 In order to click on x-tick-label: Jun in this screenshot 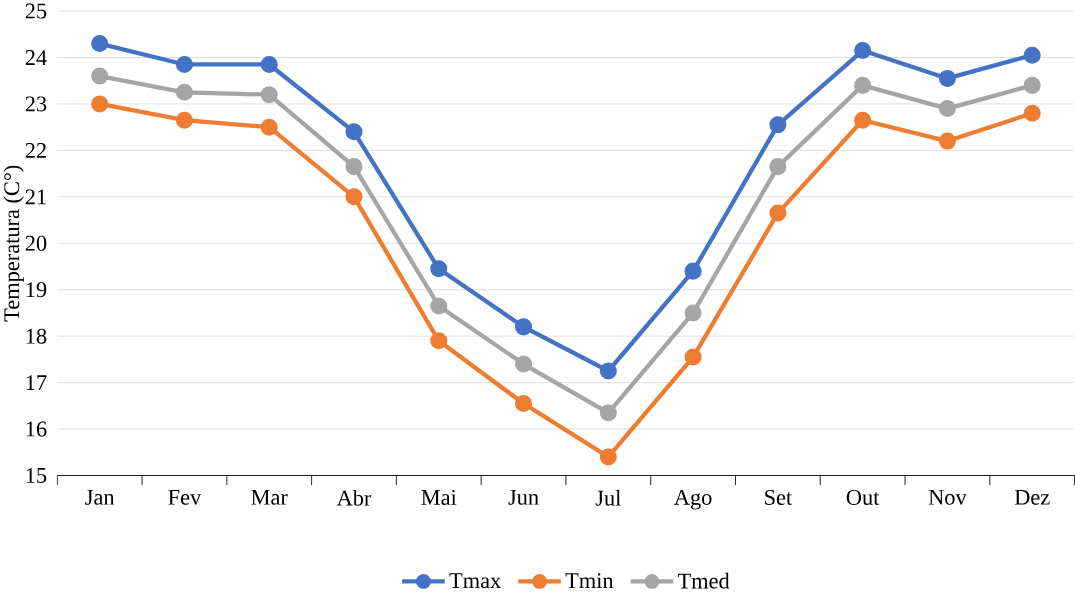, I will do `click(523, 497)`.